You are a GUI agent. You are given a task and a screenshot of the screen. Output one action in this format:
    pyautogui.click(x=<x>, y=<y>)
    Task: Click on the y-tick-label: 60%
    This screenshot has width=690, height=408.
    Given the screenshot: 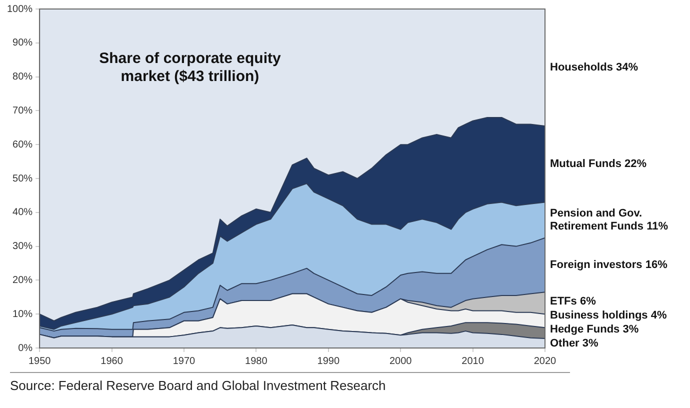 What is the action you would take?
    pyautogui.click(x=22, y=144)
    